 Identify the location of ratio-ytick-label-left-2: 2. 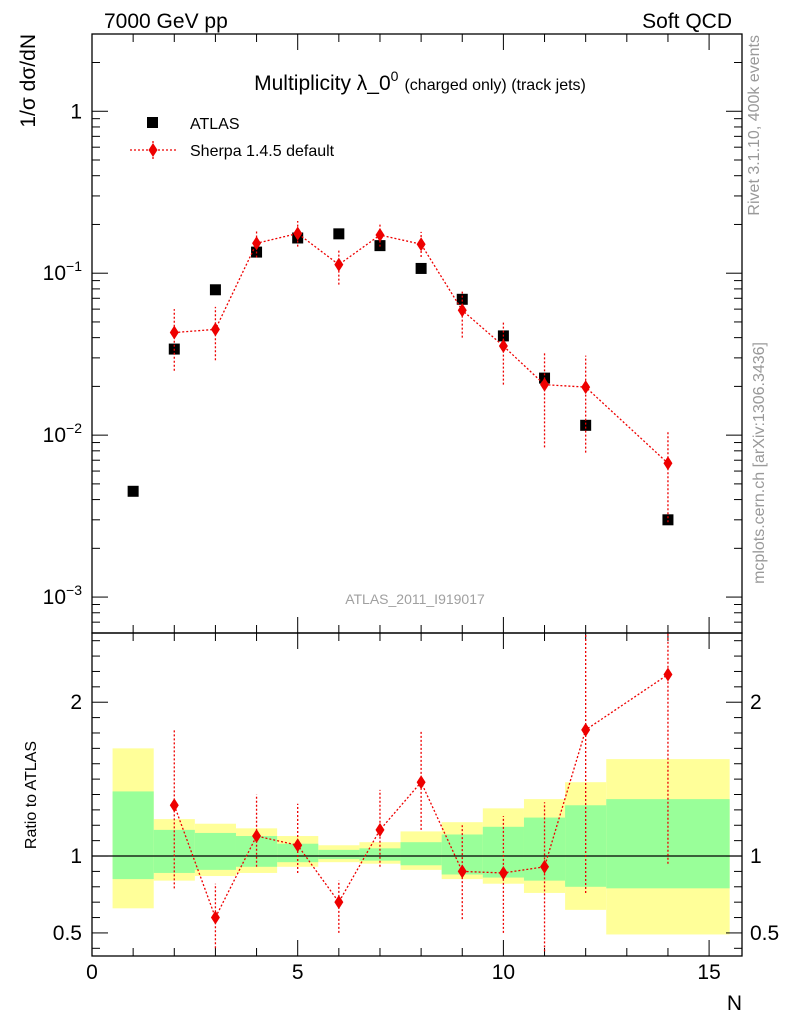
(76, 702).